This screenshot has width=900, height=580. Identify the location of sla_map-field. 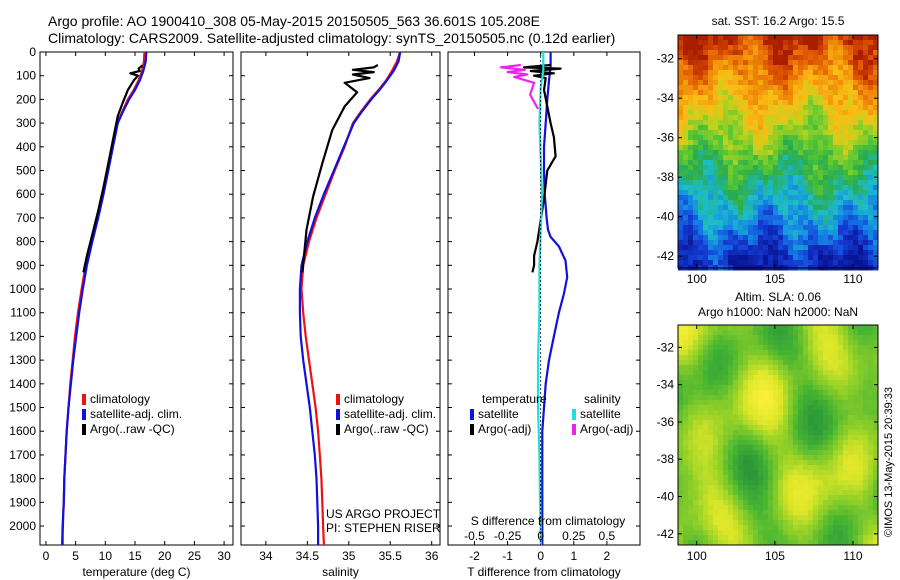
(778, 435).